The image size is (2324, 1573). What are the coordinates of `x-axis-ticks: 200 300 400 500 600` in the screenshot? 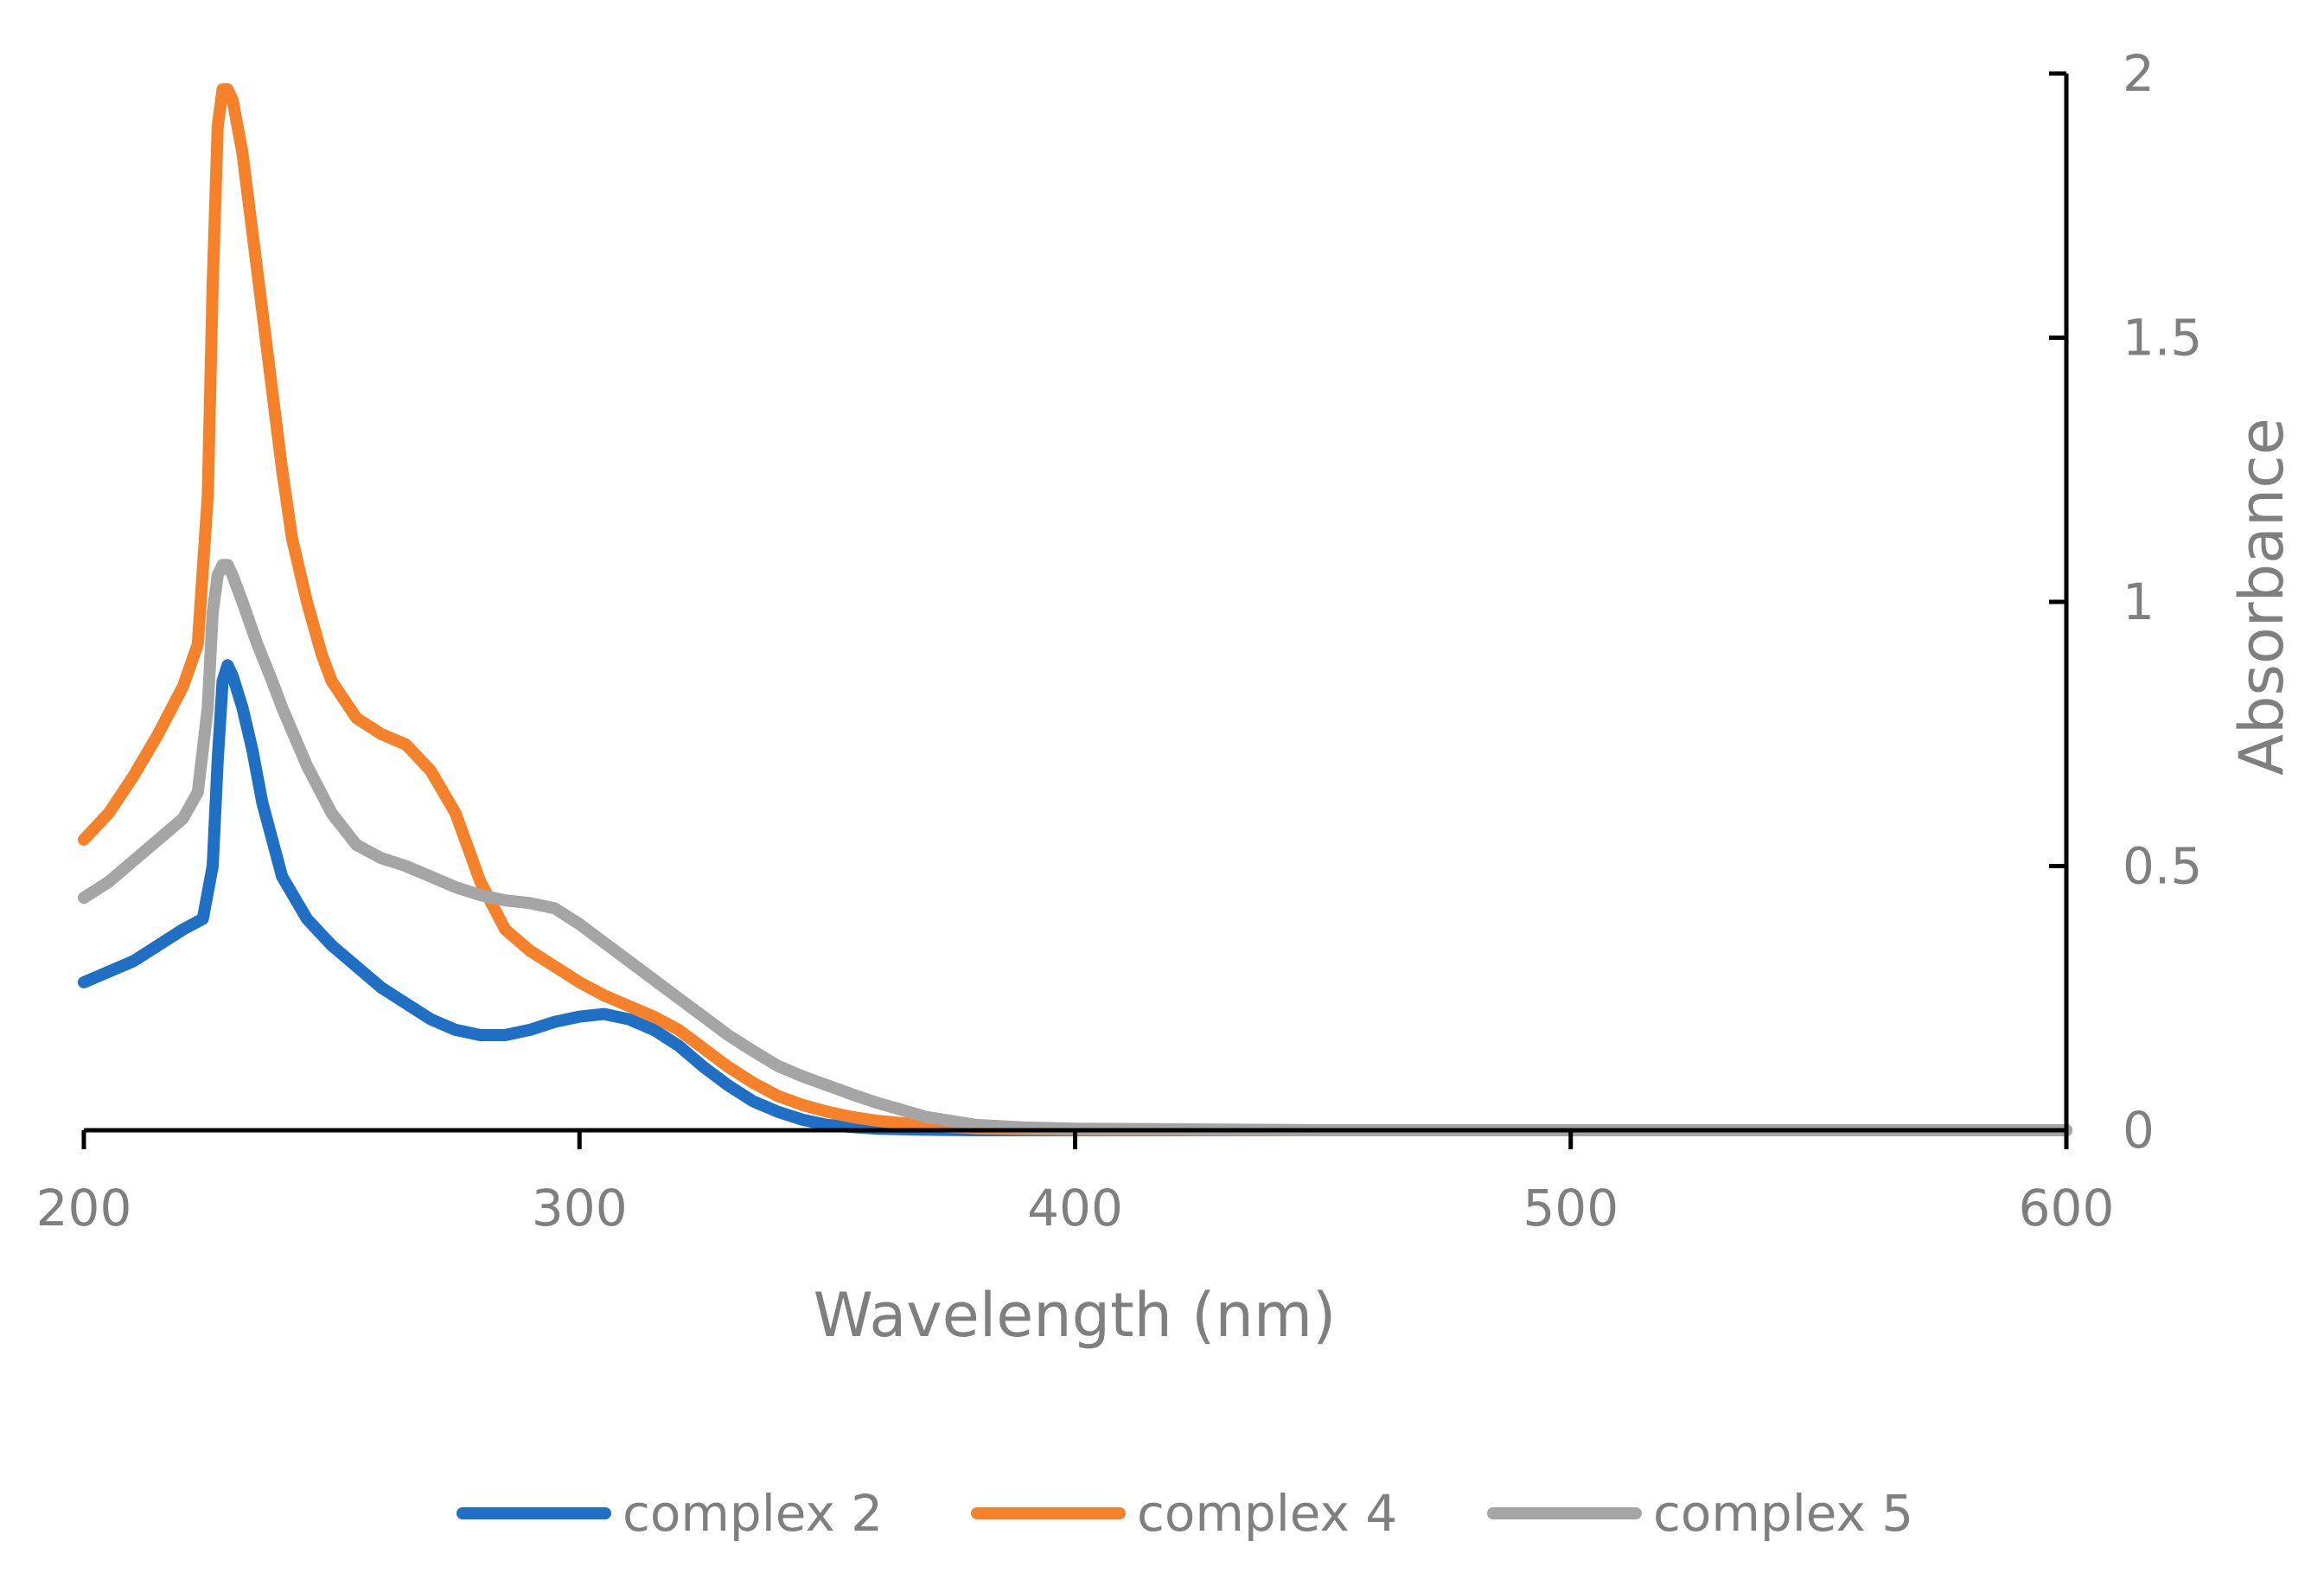 It's located at (1075, 1183).